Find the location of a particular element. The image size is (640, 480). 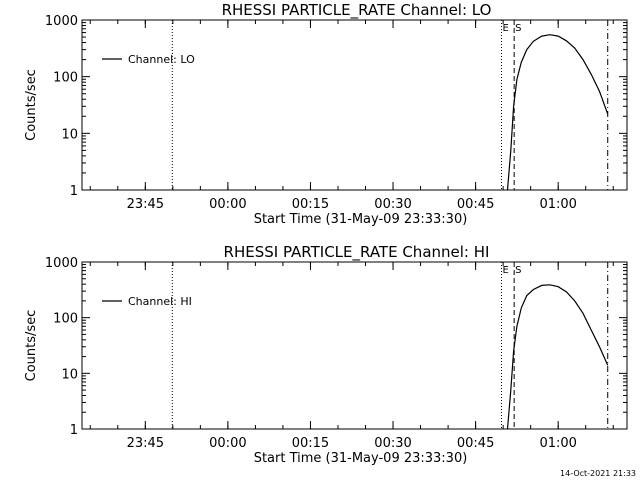

chart-title: RHESSI PARTICLE_RATE Channel: LO is located at coordinates (357, 10).